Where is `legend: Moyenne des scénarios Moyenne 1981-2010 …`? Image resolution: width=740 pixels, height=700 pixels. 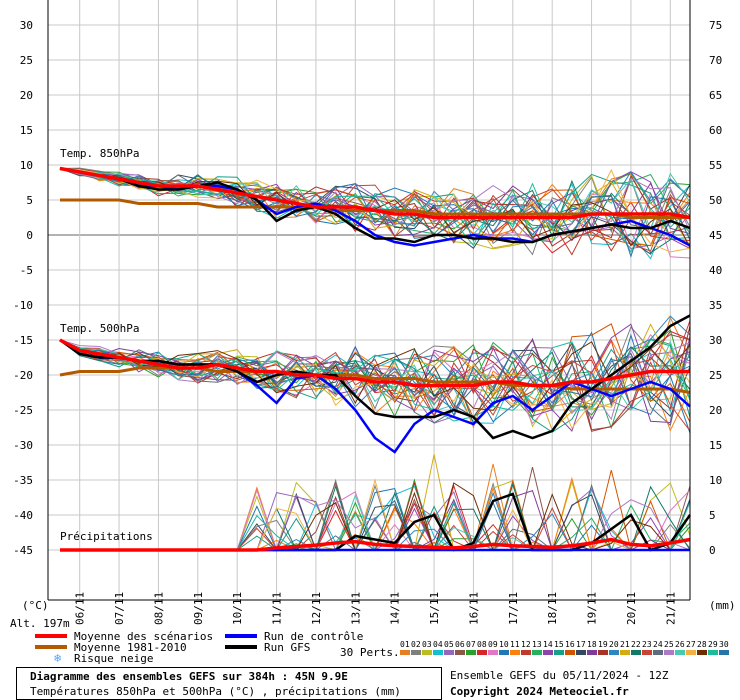
legend: Moyenne des scénarios Moyenne 1981-2010 … is located at coordinates (382, 647).